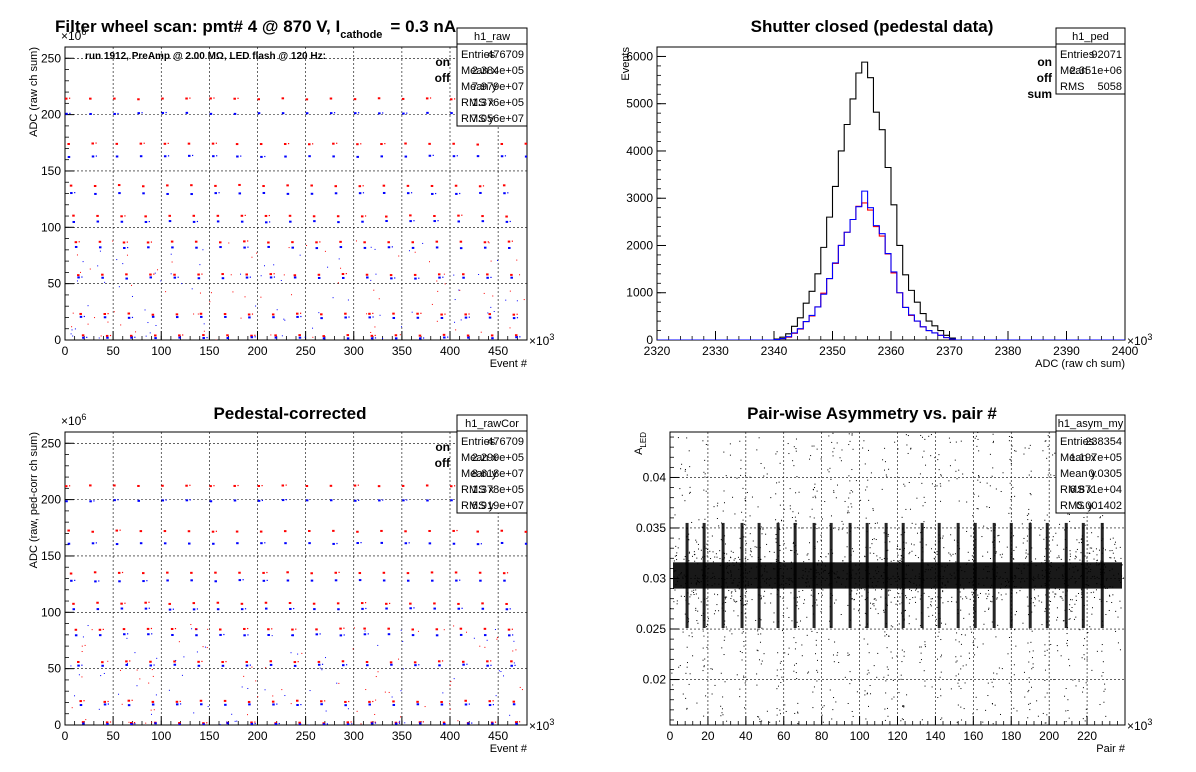 The width and height of the screenshot is (1196, 772). I want to click on y-tick-label: 0.03, so click(655, 579).